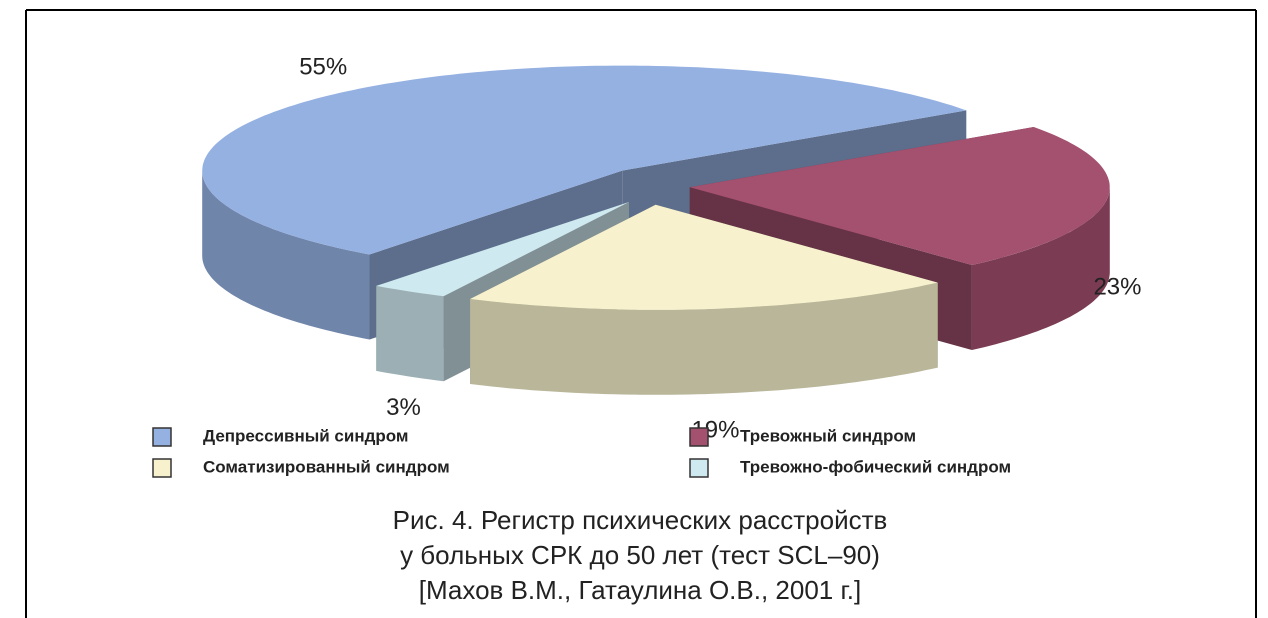  I want to click on legend-label: Тревожный синдром, so click(828, 435).